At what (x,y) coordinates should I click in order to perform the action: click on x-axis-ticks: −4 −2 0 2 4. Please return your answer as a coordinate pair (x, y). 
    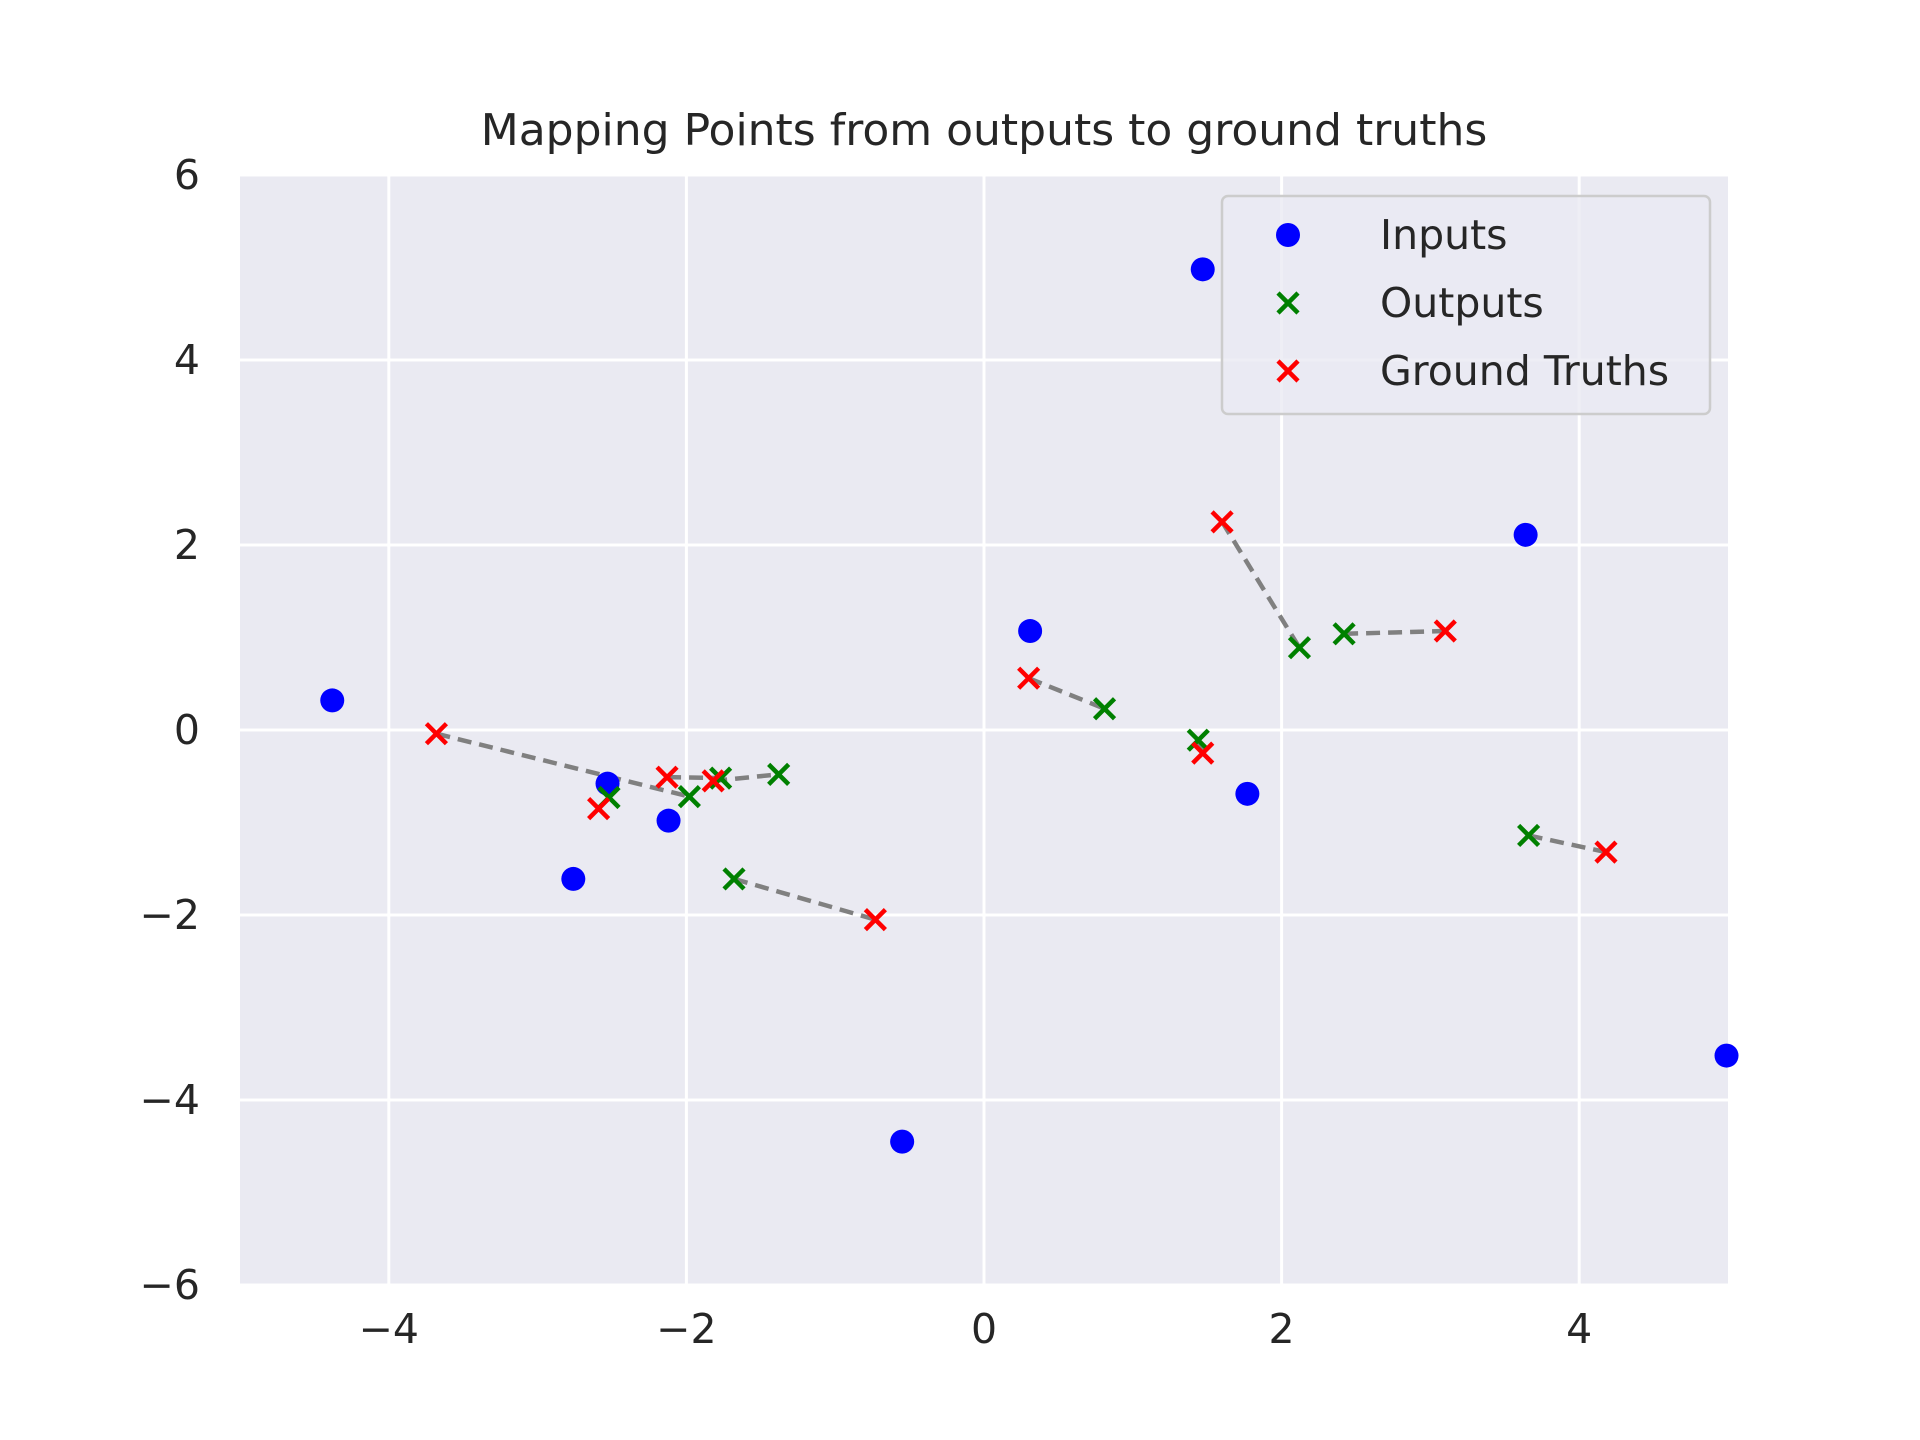
    Looking at the image, I should click on (976, 1329).